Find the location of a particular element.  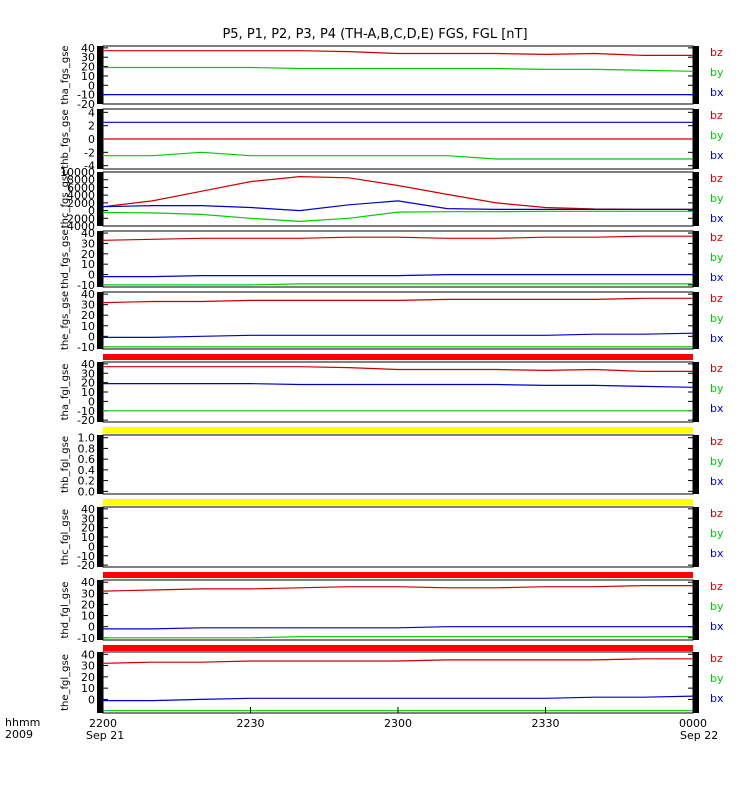

legend-bx-3: bx is located at coordinates (717, 277).